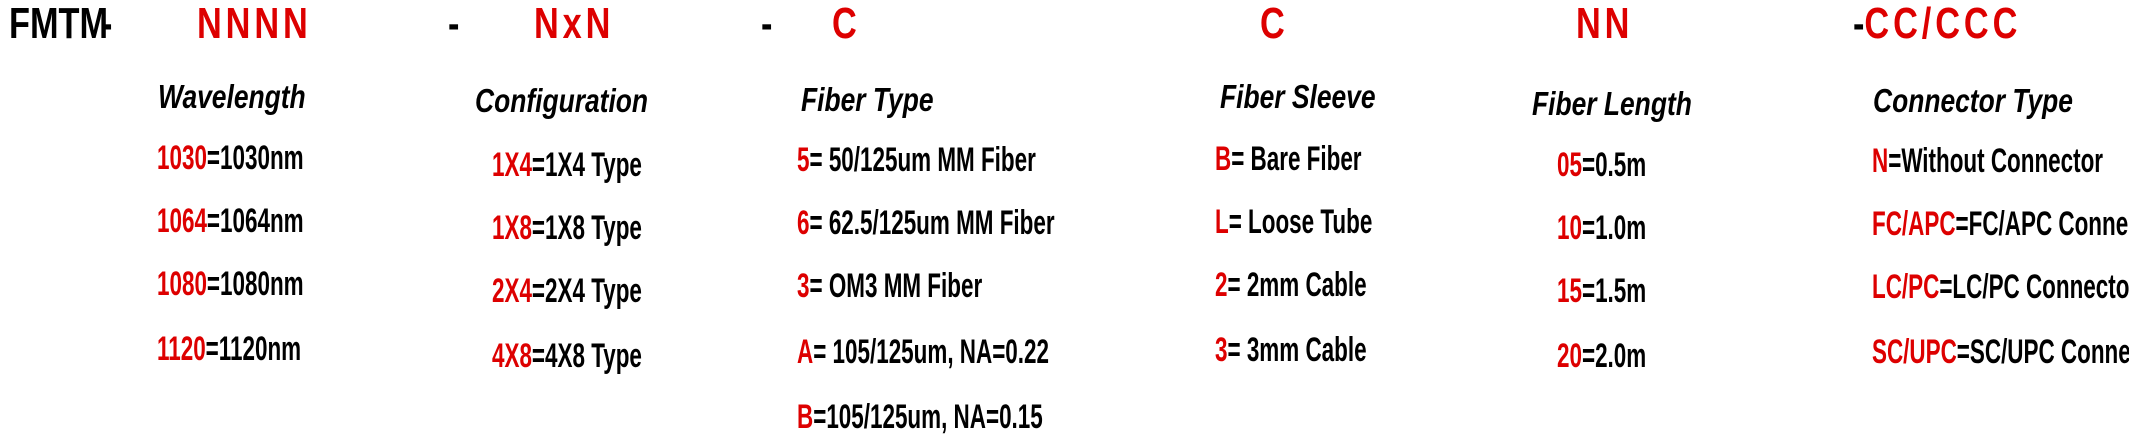  I want to click on item-desc: = Bare Fiber, so click(1296, 159).